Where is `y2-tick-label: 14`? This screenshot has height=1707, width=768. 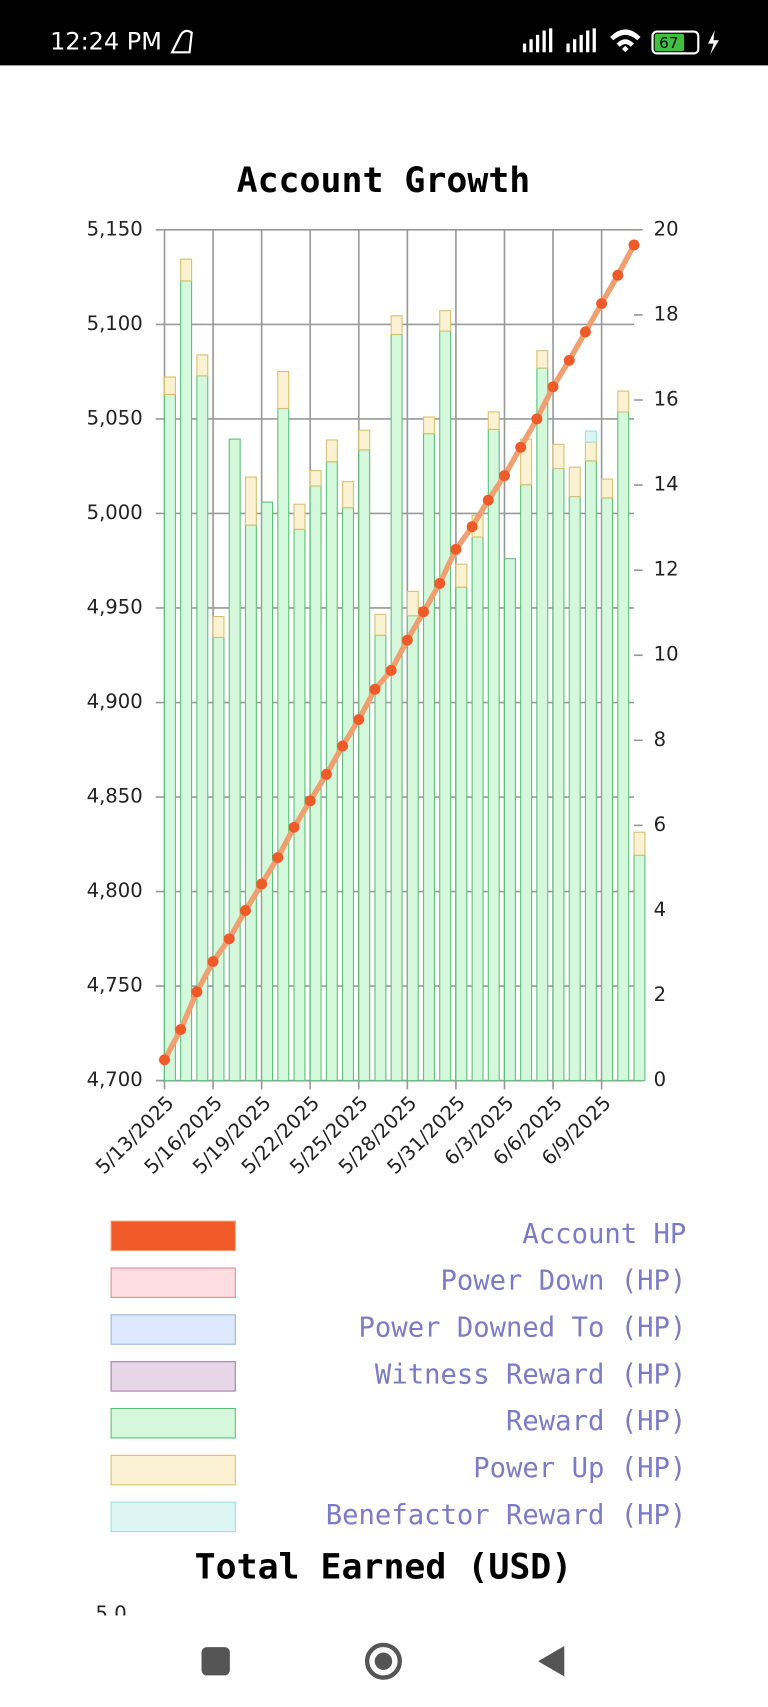
y2-tick-label: 14 is located at coordinates (666, 484).